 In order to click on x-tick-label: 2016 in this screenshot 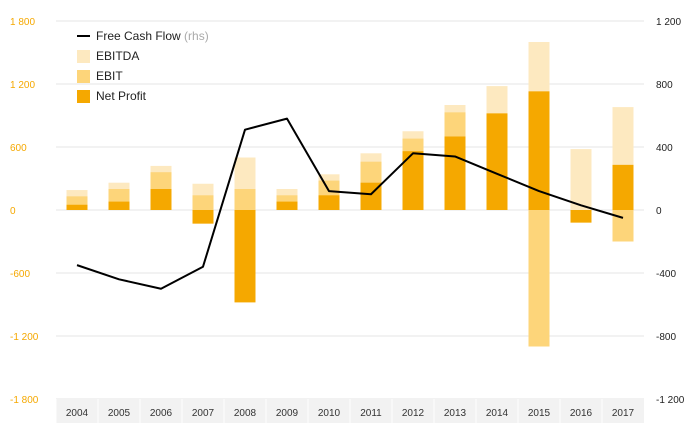, I will do `click(581, 413)`.